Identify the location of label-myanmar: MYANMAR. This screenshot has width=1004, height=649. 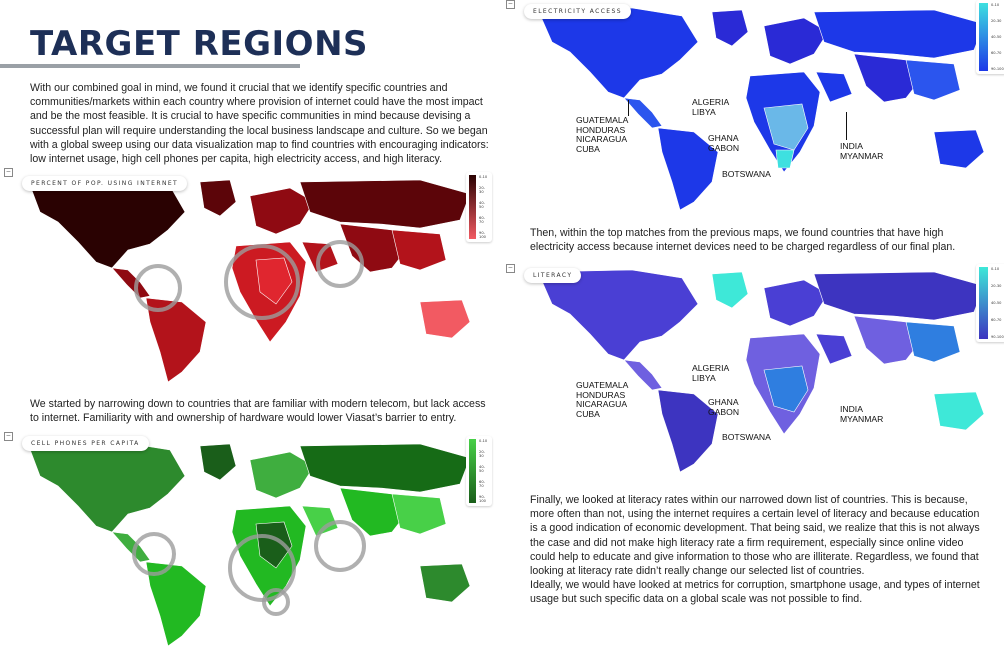
(862, 155).